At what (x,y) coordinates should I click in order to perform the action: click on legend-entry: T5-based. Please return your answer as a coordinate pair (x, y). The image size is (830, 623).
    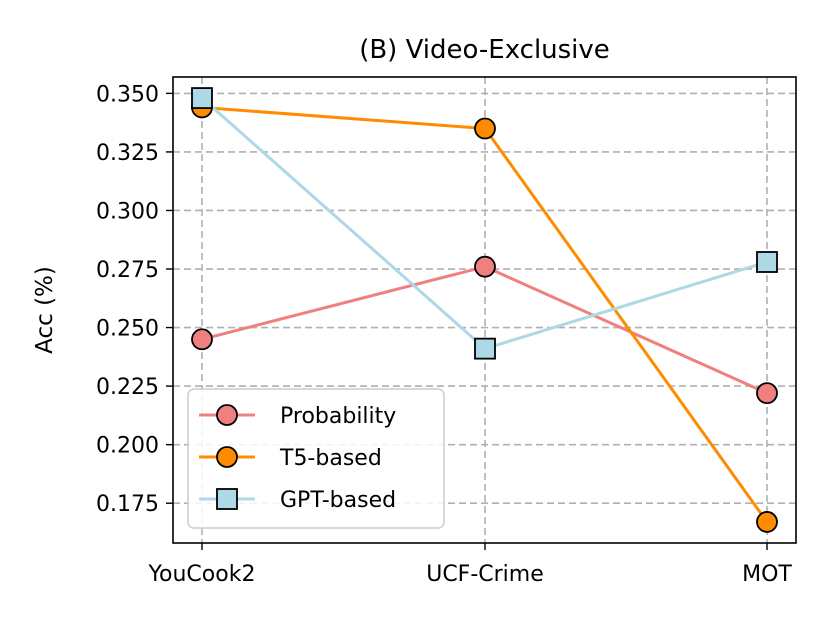
    Looking at the image, I should click on (290, 458).